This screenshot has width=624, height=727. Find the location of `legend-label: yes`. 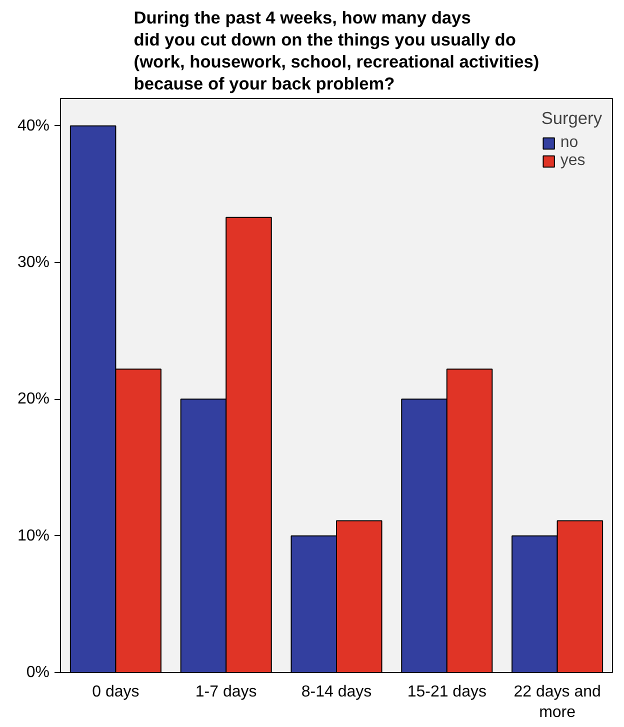

legend-label: yes is located at coordinates (573, 161).